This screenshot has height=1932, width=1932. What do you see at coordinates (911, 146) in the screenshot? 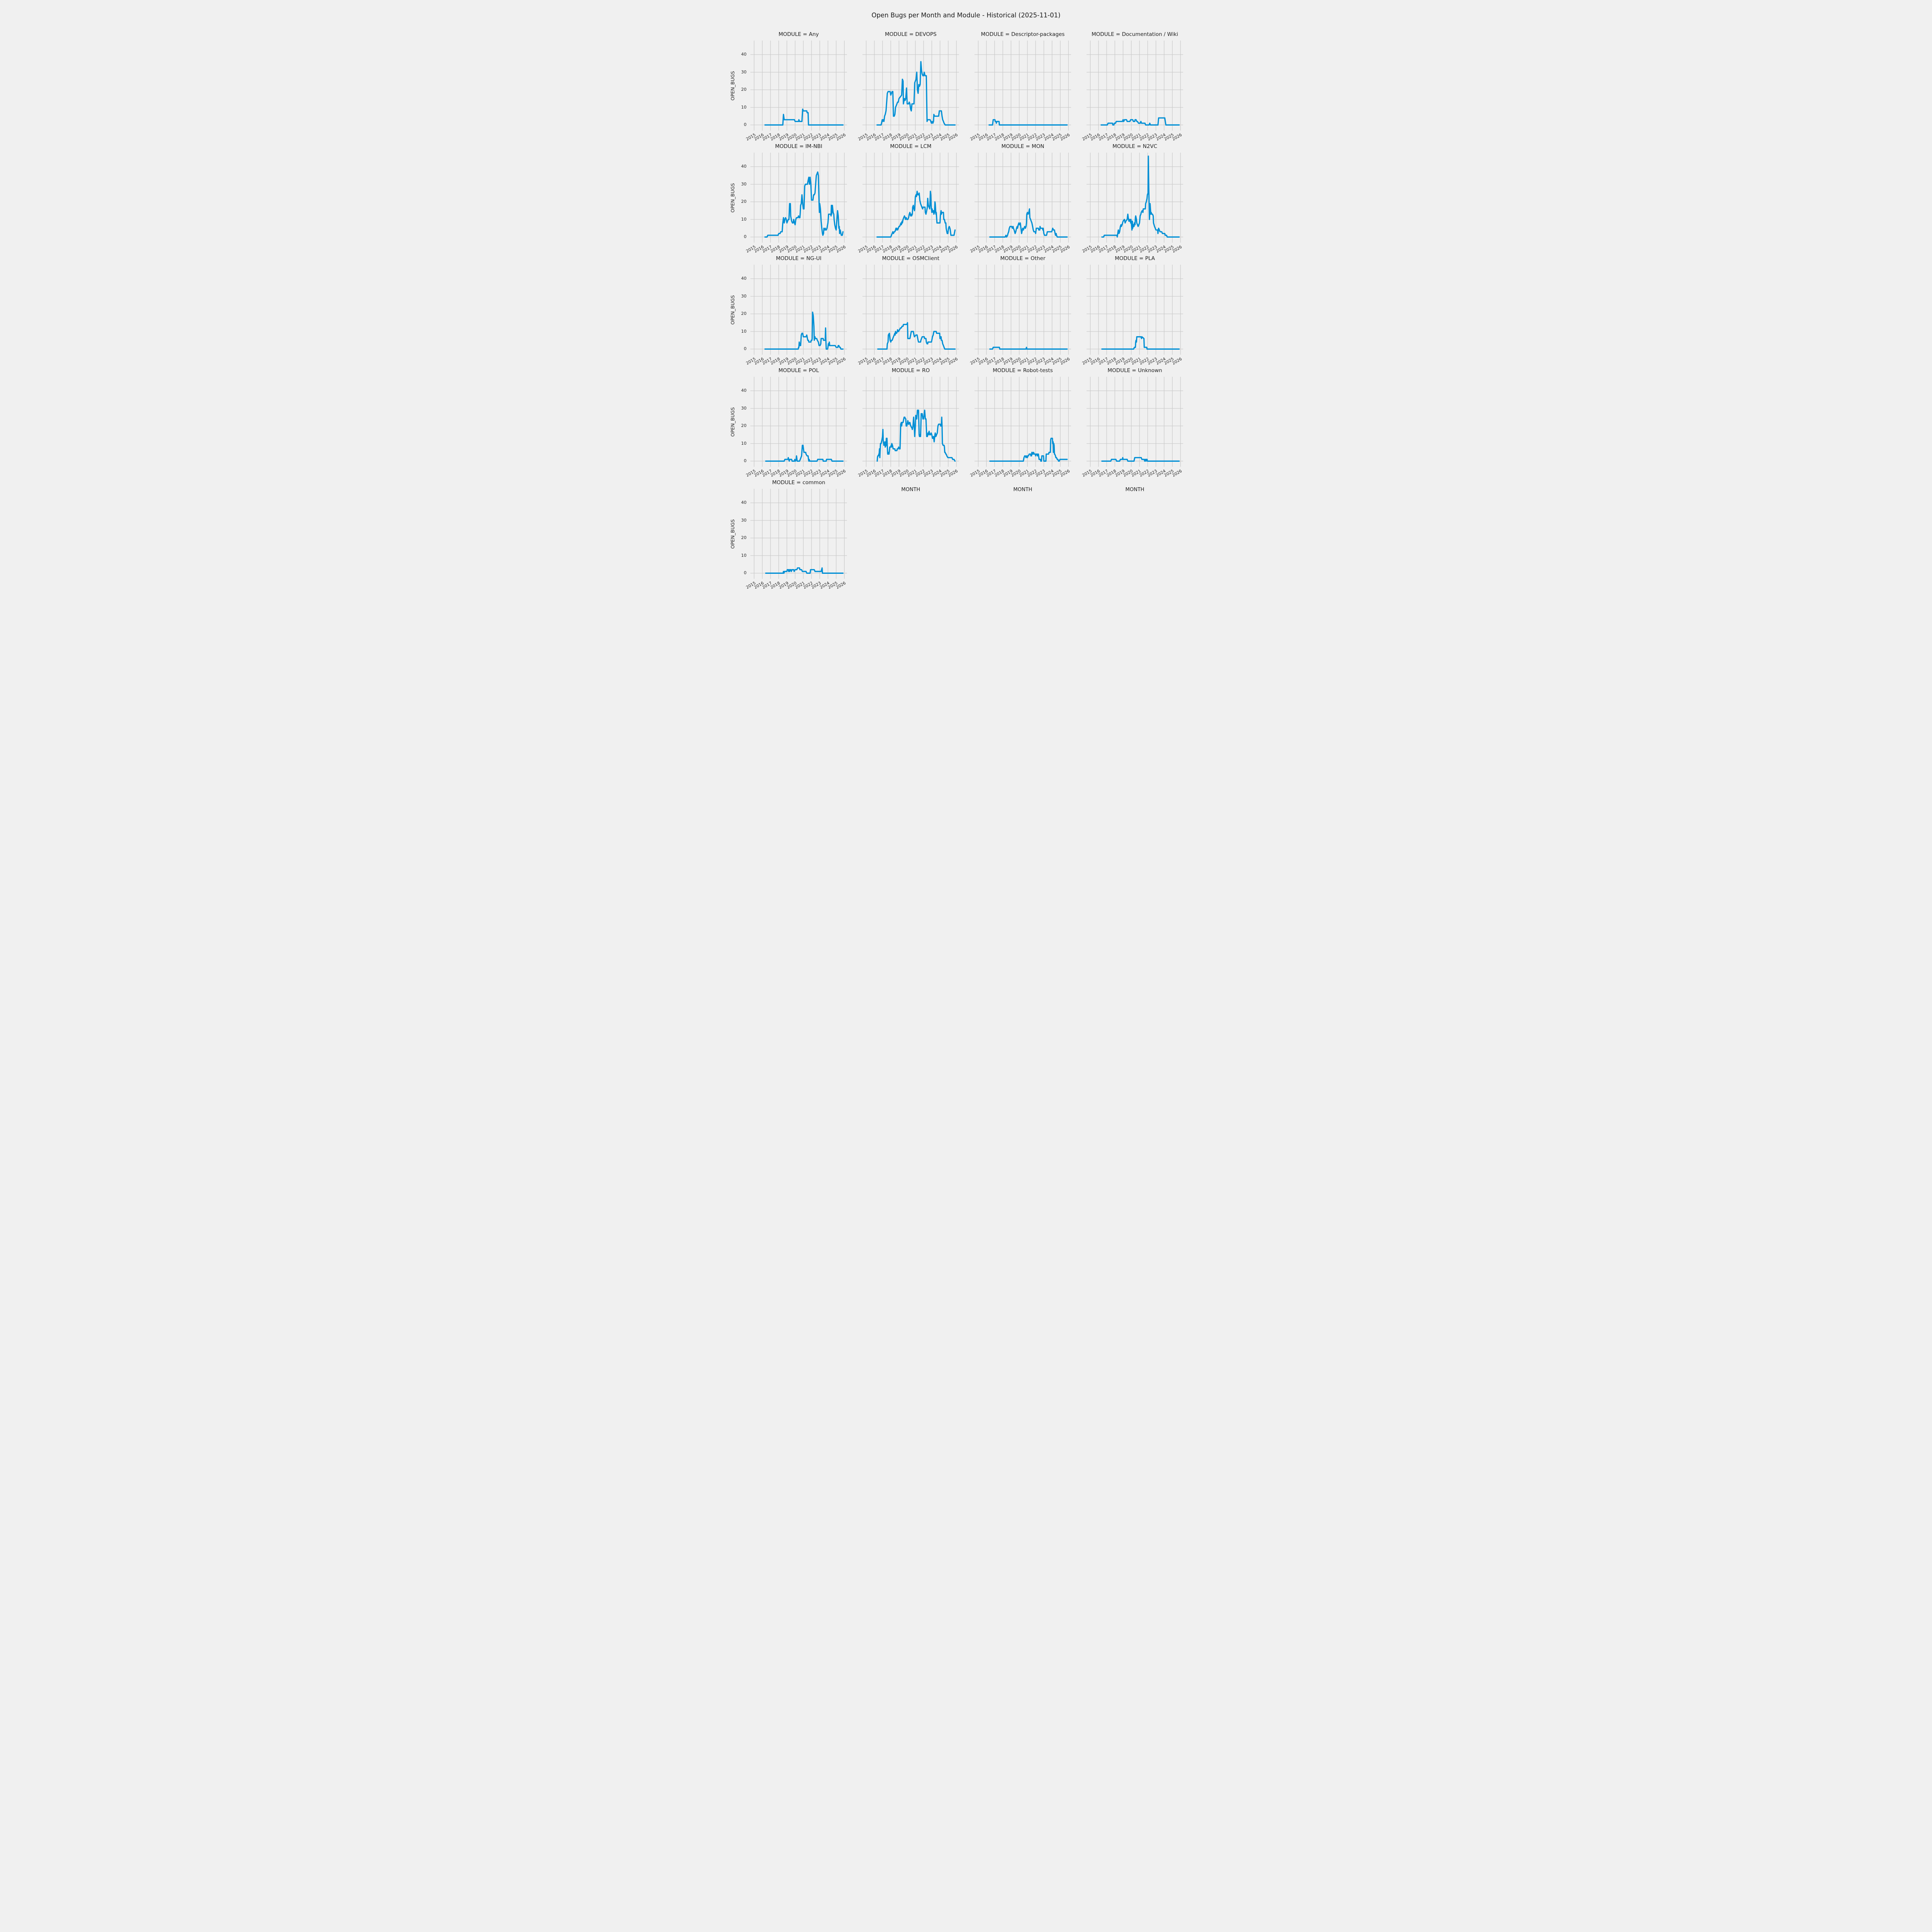
I see `facet-title: MODULE = LCM` at bounding box center [911, 146].